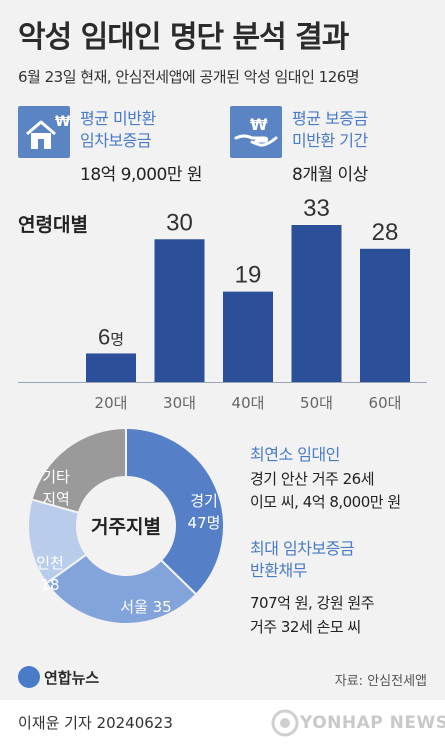 This screenshot has height=750, width=445. What do you see at coordinates (312, 603) in the screenshot?
I see `largest-debt-line: 707억 원, 강원 원주` at bounding box center [312, 603].